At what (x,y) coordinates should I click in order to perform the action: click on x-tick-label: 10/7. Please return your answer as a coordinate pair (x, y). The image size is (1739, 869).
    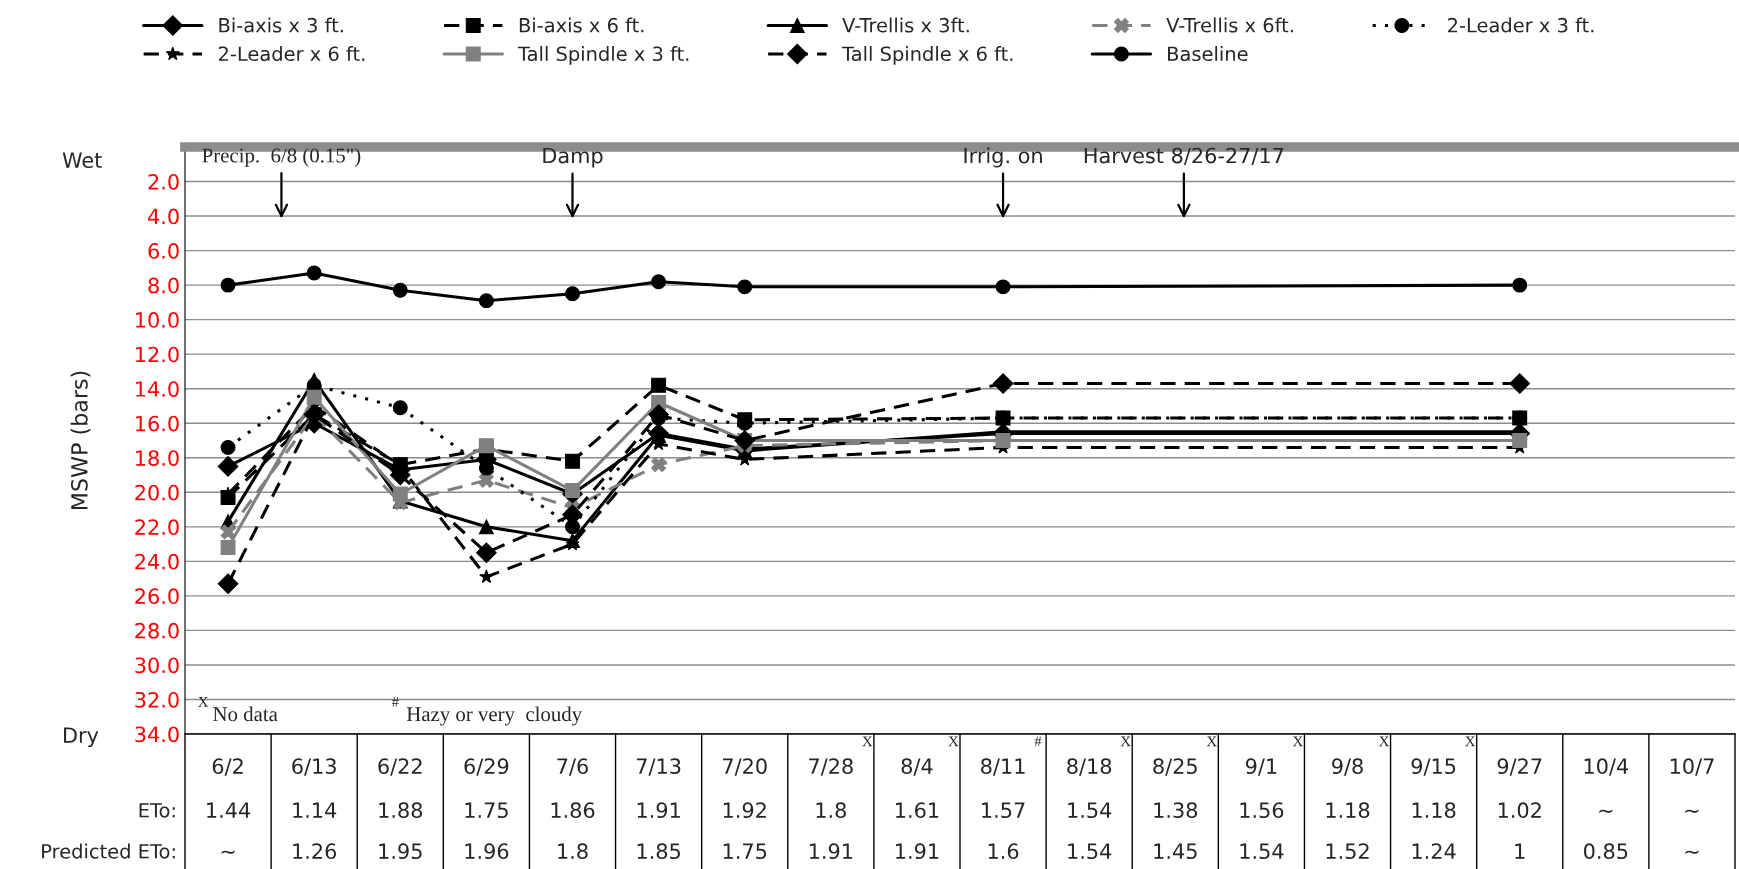
    Looking at the image, I should click on (1692, 767).